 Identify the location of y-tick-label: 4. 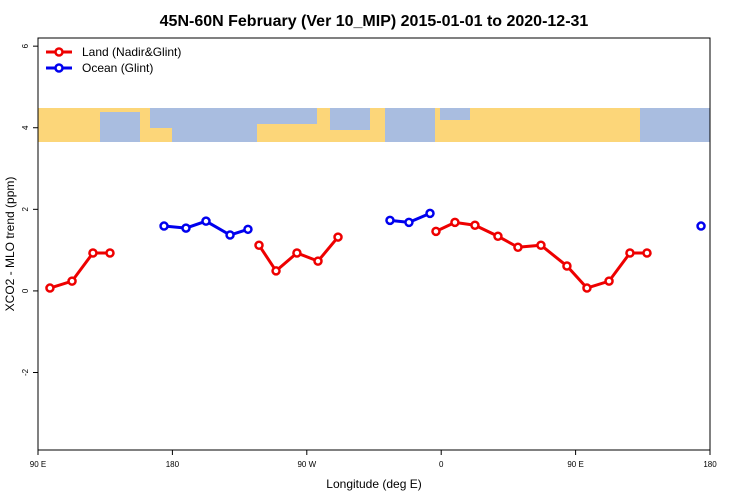
(25, 127).